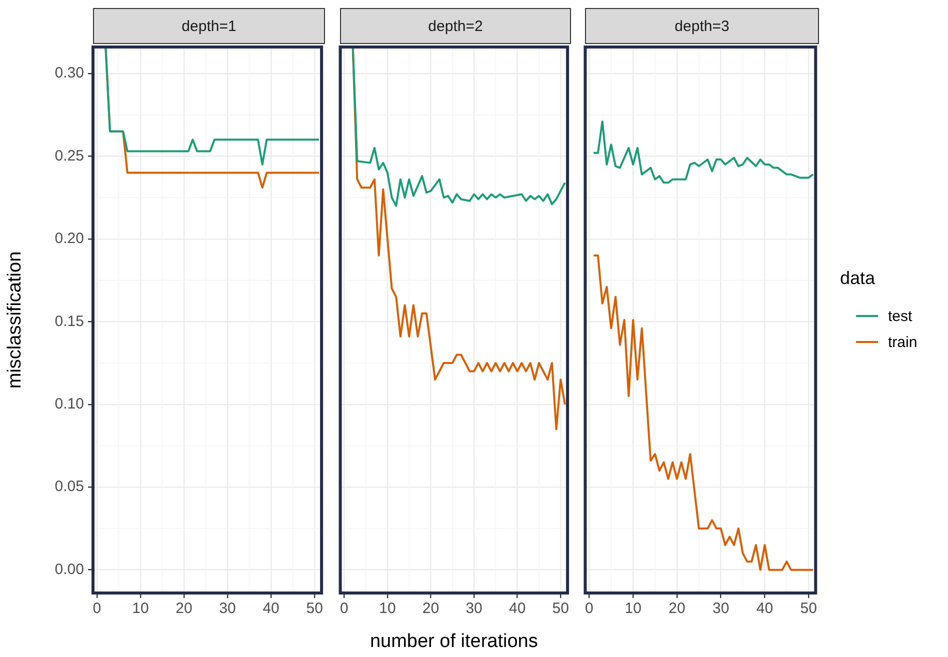 This screenshot has width=948, height=657. I want to click on y-tick-label: 0.15, so click(69, 321).